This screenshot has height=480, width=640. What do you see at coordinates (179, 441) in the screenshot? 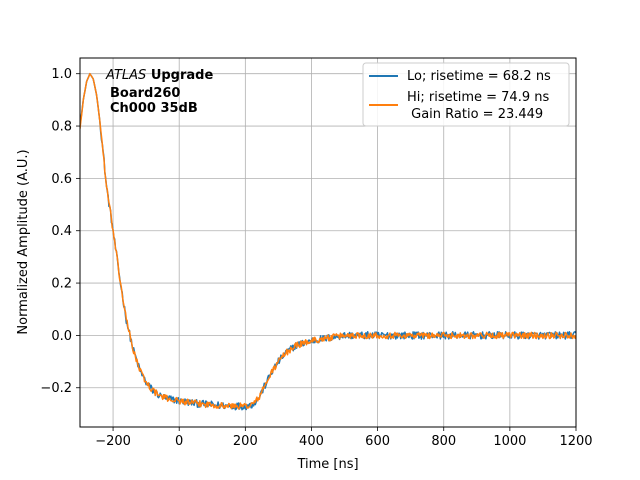
I see `x-tick-label: 0` at bounding box center [179, 441].